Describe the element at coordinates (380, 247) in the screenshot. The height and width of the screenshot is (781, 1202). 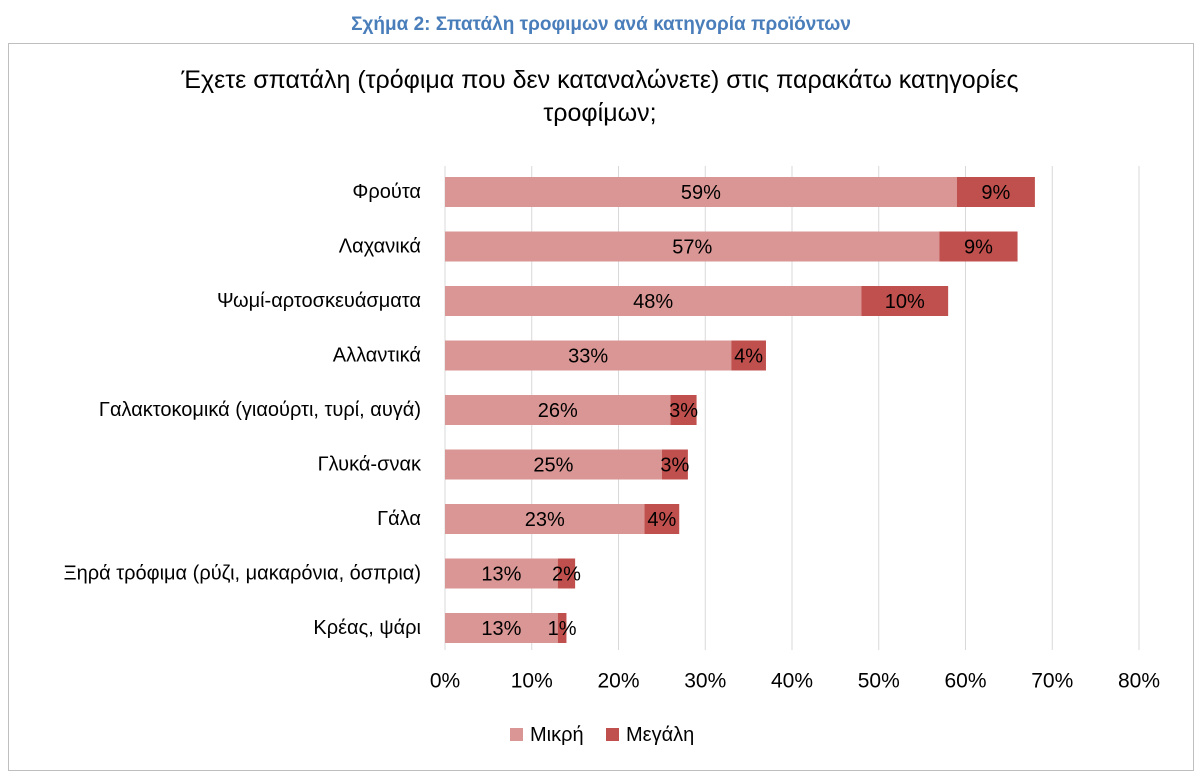
I see `category-label: Λαχανικά` at that location.